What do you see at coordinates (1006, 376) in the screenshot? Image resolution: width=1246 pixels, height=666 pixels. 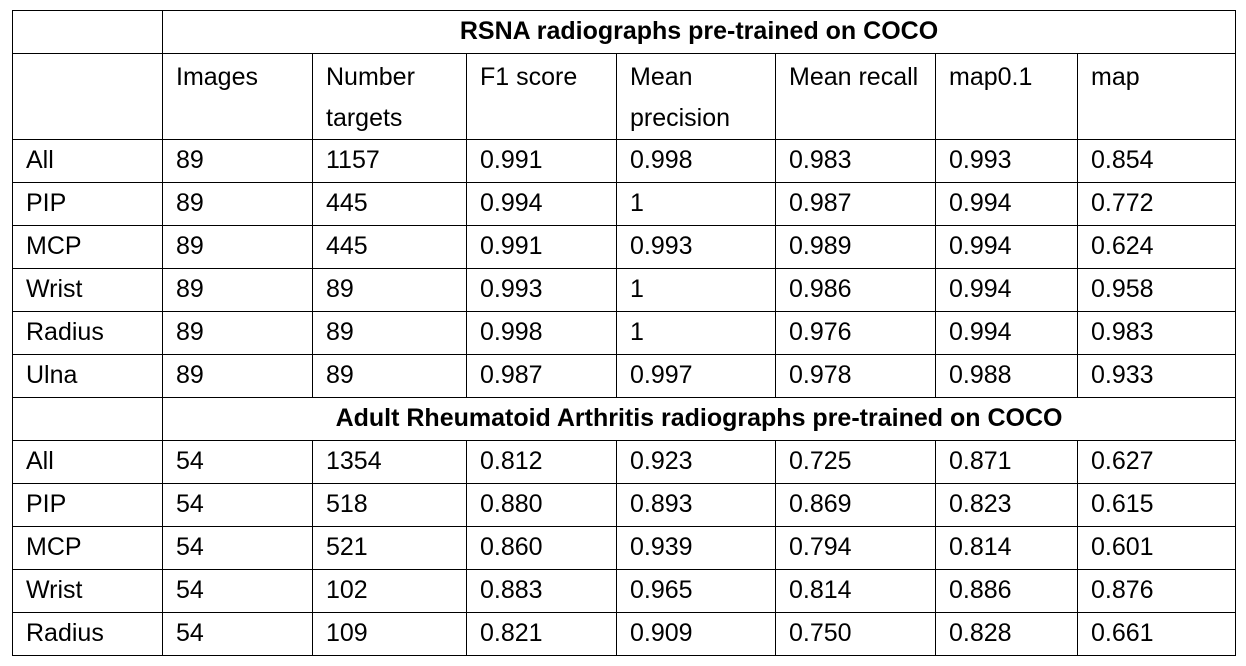 I see `table-cell: 0.988` at bounding box center [1006, 376].